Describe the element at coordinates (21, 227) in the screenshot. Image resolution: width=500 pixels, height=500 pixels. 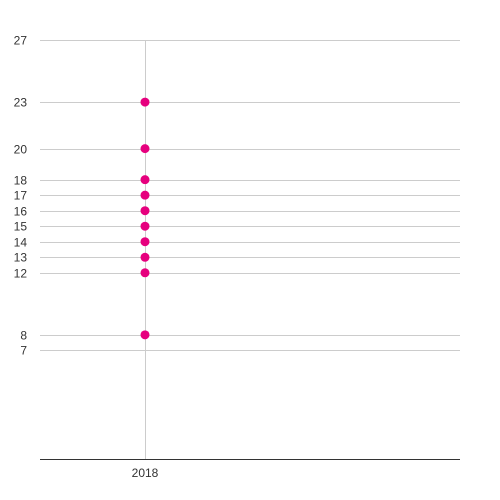
I see `y-tick-label: 15` at that location.